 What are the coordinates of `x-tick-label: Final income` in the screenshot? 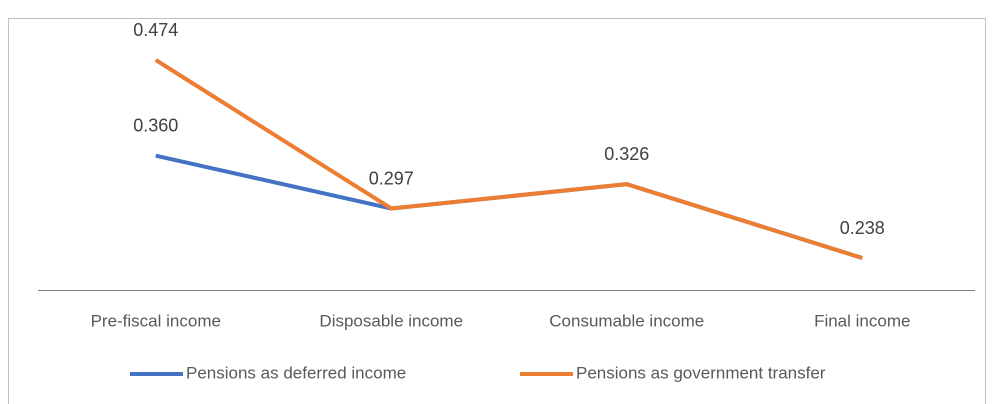 It's located at (862, 320).